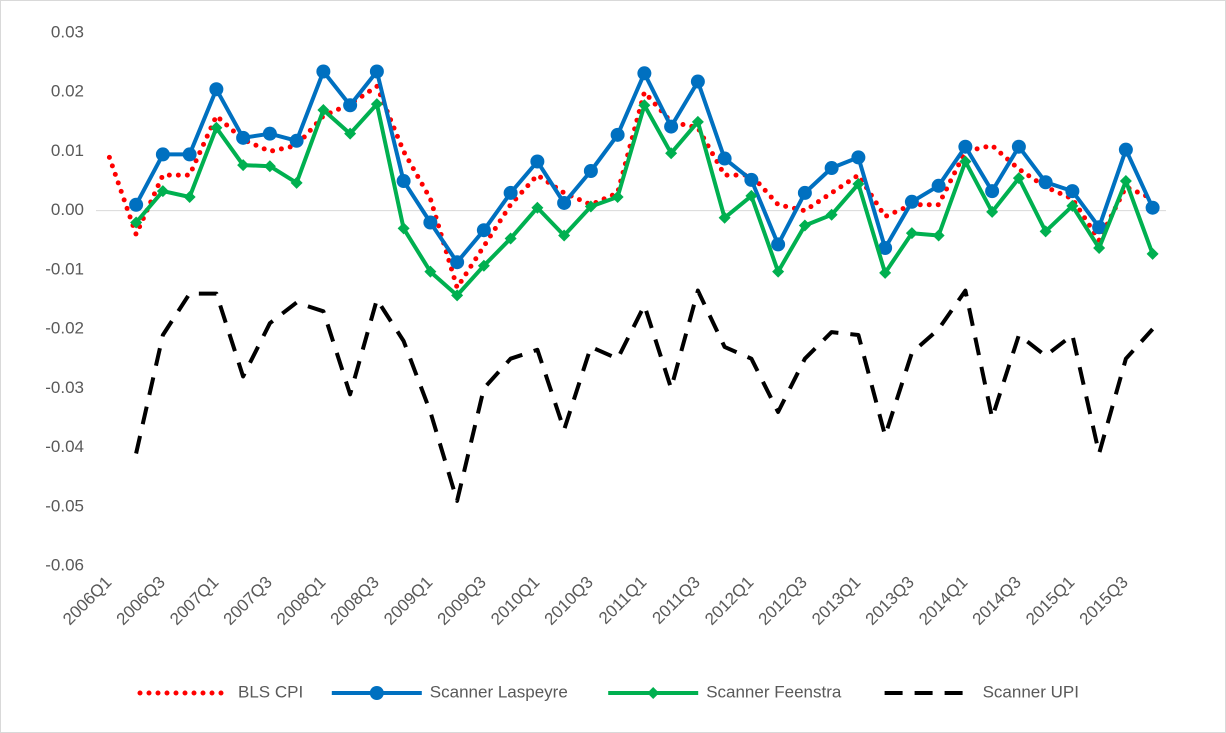  What do you see at coordinates (449, 691) in the screenshot?
I see `legend-item: Scanner Laspeyre` at bounding box center [449, 691].